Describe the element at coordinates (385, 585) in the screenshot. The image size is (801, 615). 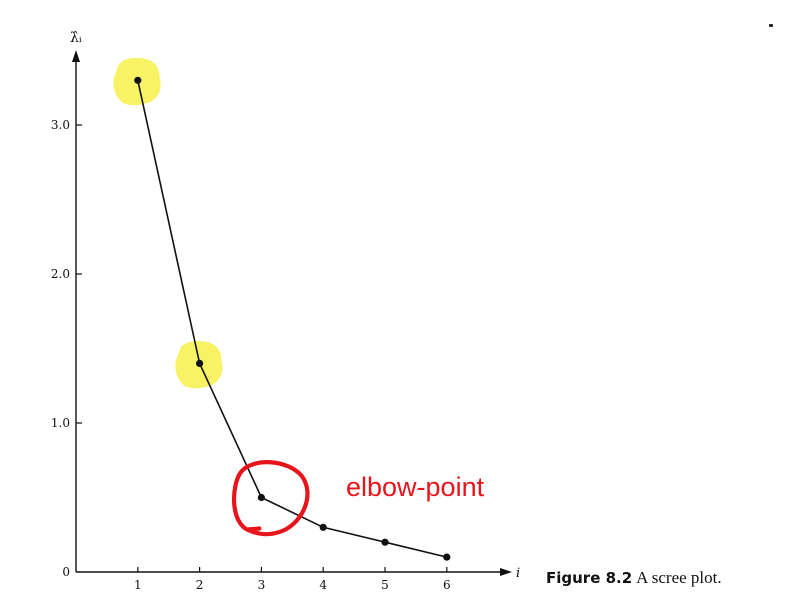
I see `x-tick-label-5: 5` at that location.